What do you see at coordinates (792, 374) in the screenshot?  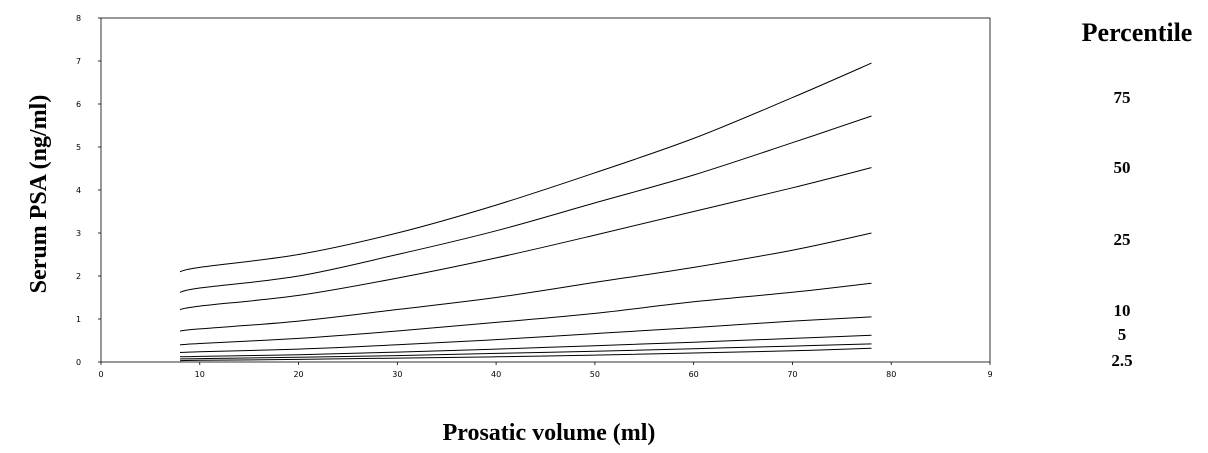 I see `x-tick-label: 70` at bounding box center [792, 374].